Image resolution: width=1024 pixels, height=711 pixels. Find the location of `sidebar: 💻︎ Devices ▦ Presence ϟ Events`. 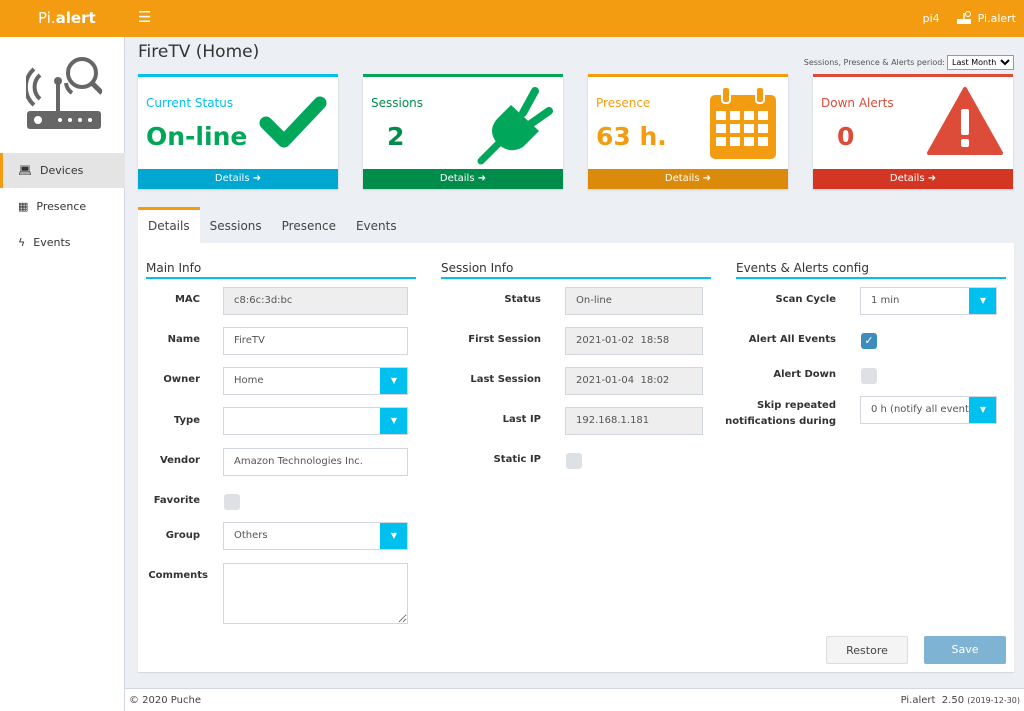

sidebar: 💻︎ Devices ▦ Presence ϟ Events is located at coordinates (62, 374).